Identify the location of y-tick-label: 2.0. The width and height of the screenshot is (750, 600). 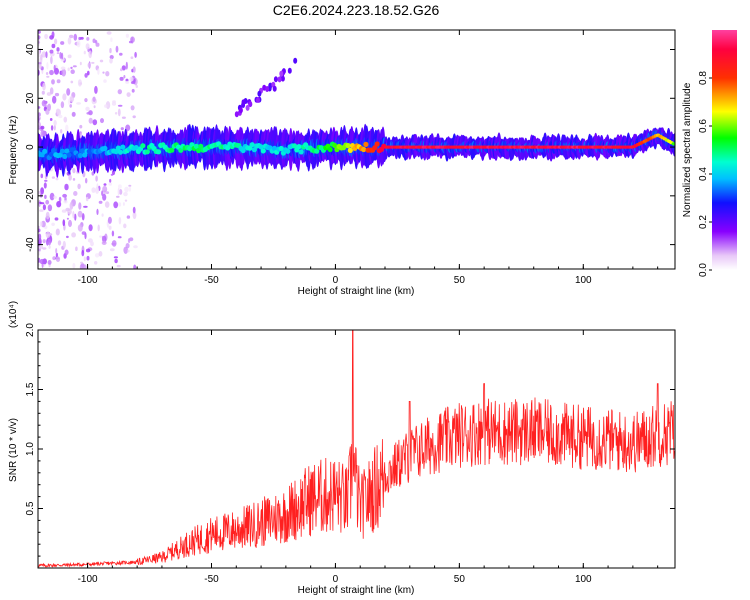
(30, 330).